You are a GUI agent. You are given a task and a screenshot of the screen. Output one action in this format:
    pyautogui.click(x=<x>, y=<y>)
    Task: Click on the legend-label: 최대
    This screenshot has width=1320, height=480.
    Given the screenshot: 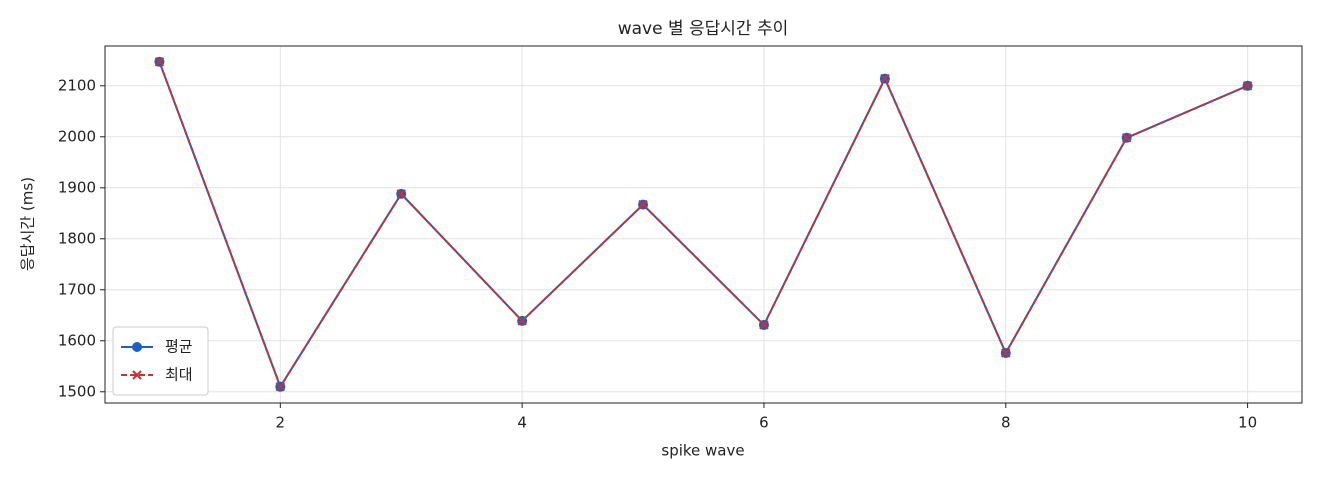 What is the action you would take?
    pyautogui.click(x=179, y=375)
    